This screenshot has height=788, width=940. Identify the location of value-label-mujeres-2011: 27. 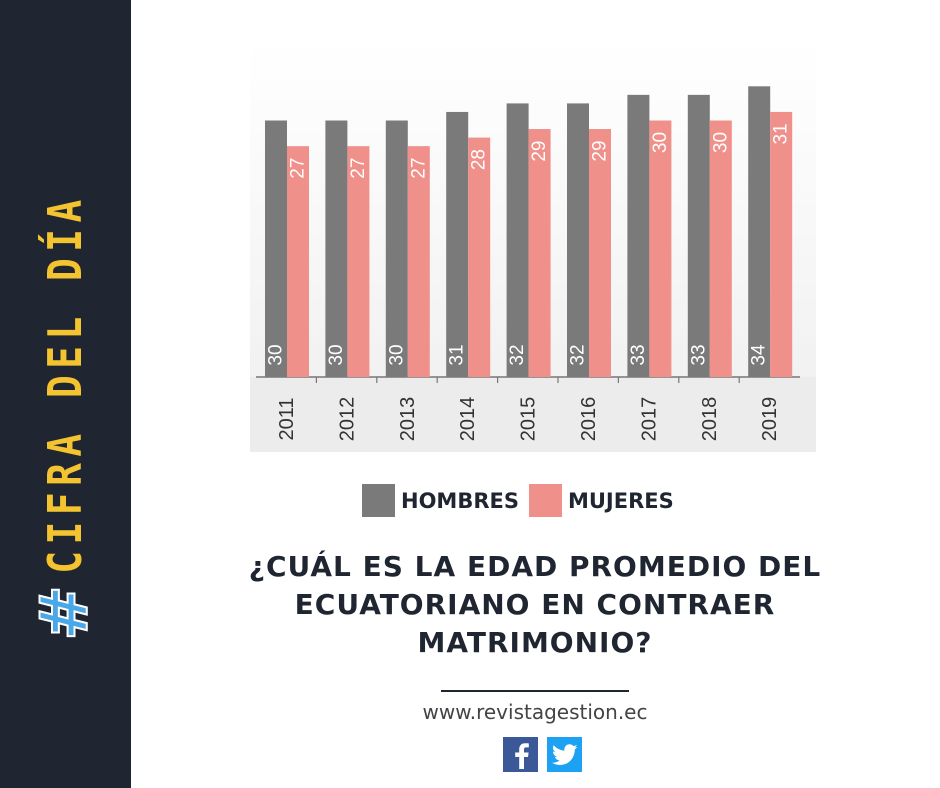
(298, 168).